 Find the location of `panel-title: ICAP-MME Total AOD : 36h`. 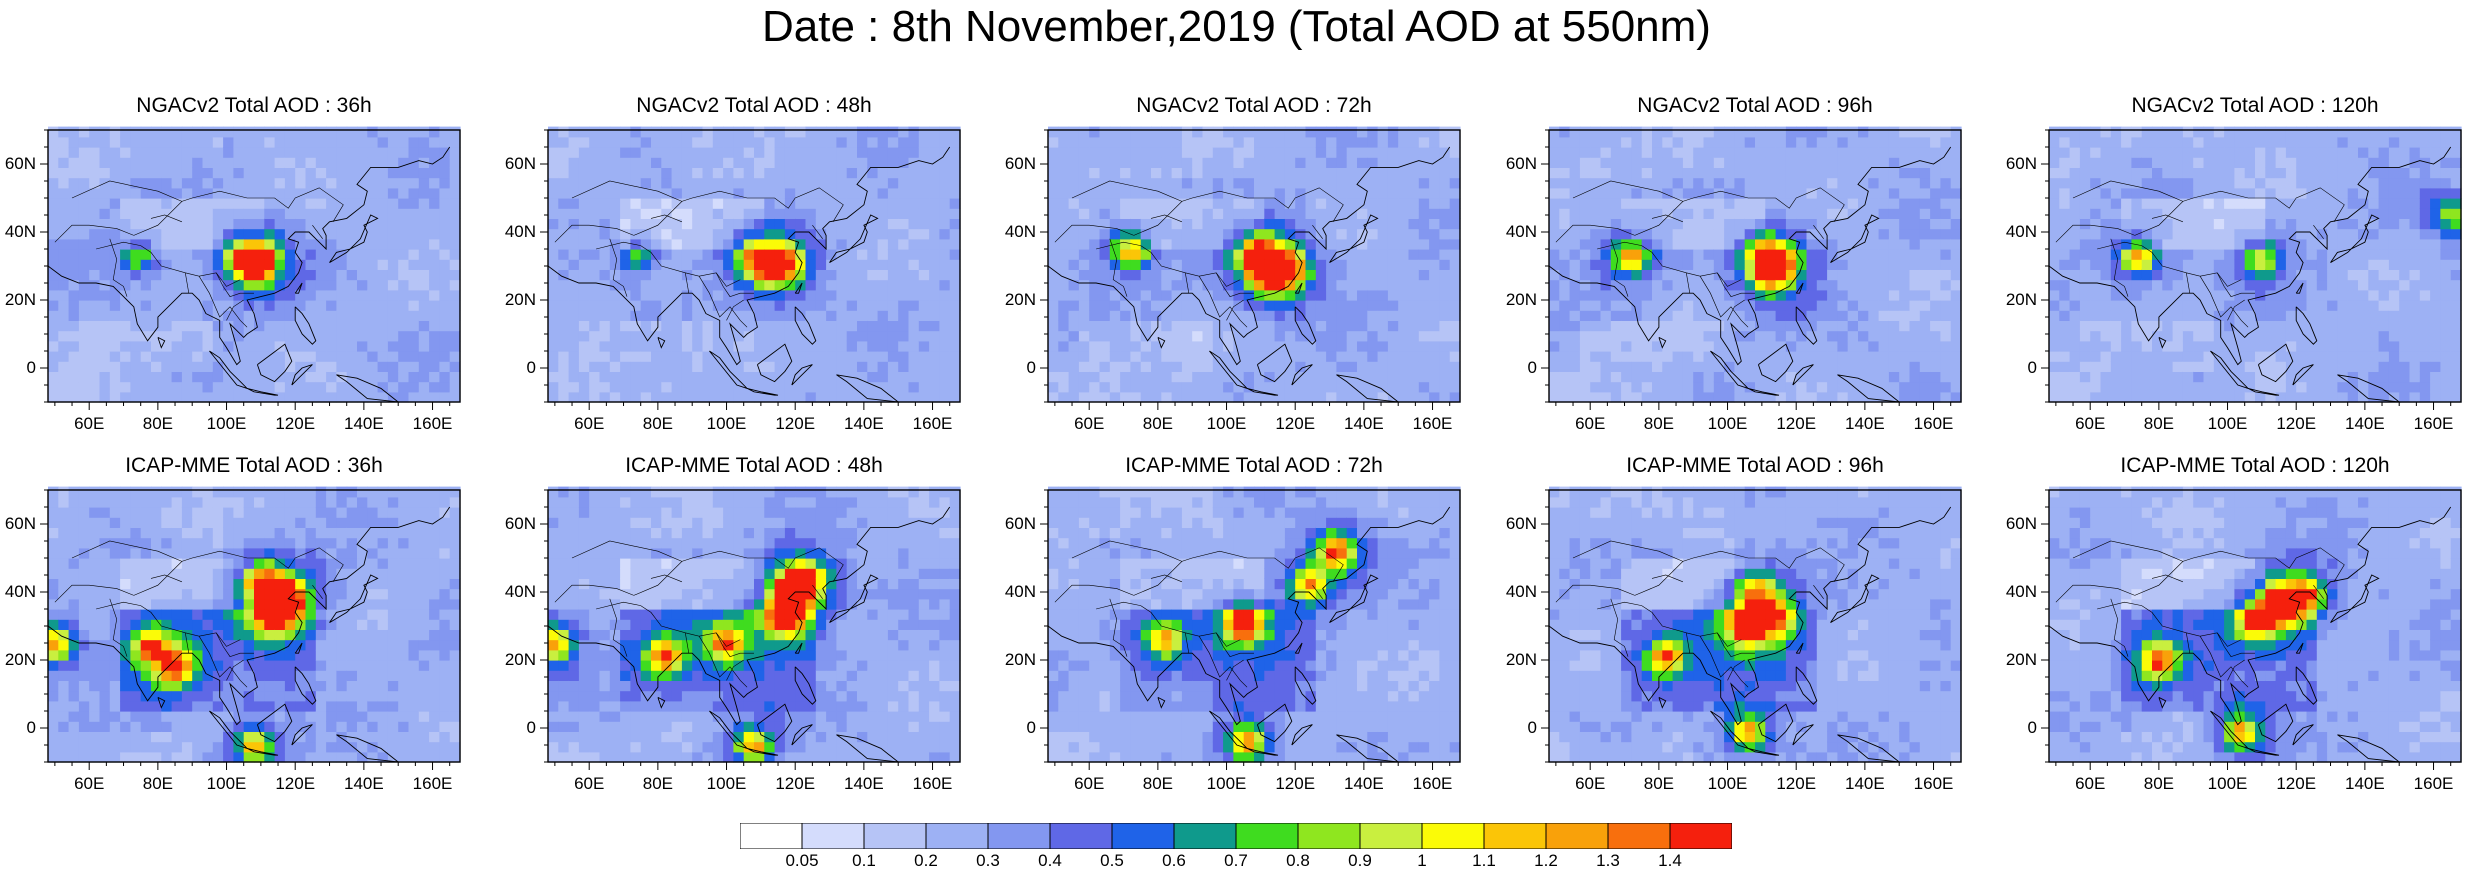

panel-title: ICAP-MME Total AOD : 36h is located at coordinates (254, 465).